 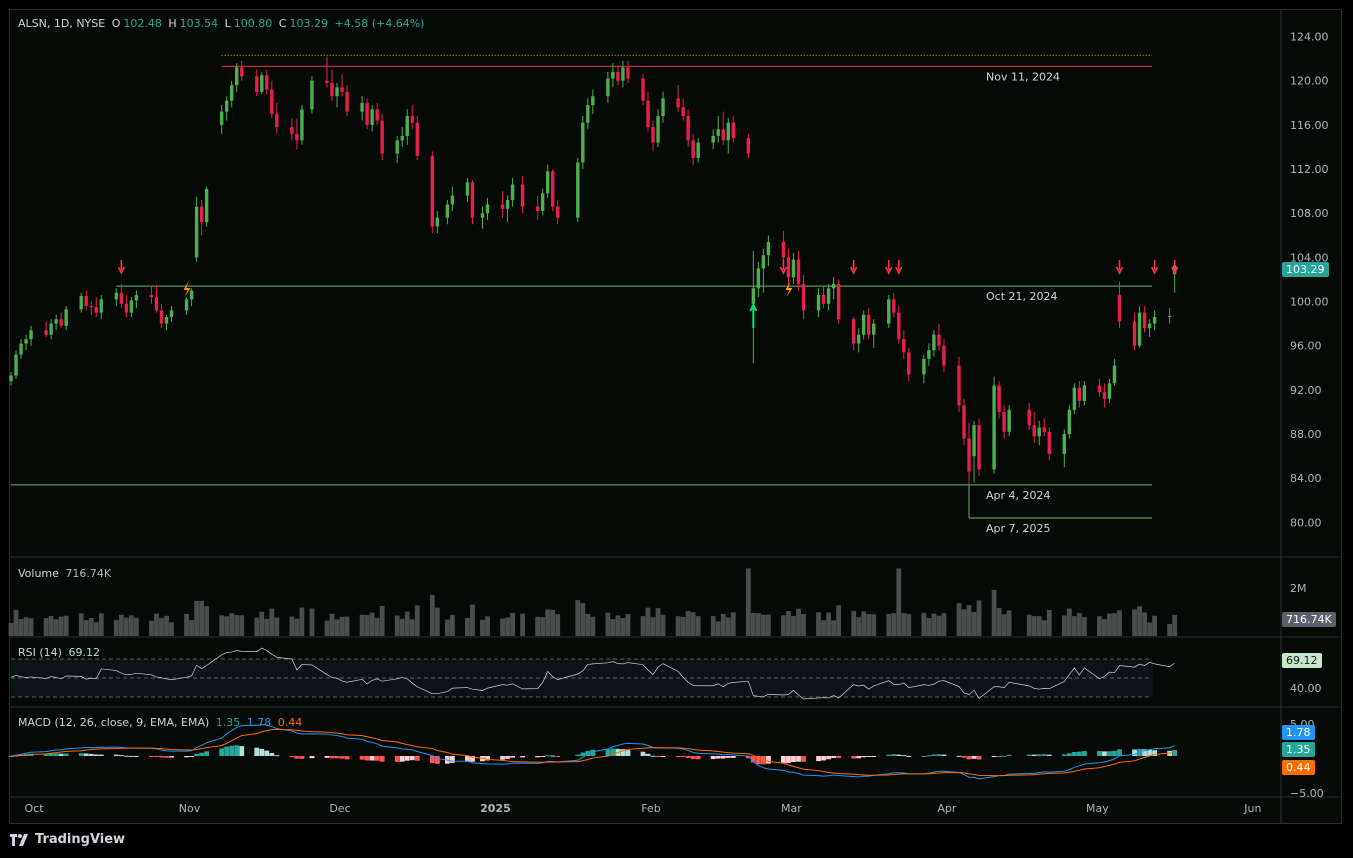 I want to click on level-label: Nov 11, 2024, so click(x=1023, y=76).